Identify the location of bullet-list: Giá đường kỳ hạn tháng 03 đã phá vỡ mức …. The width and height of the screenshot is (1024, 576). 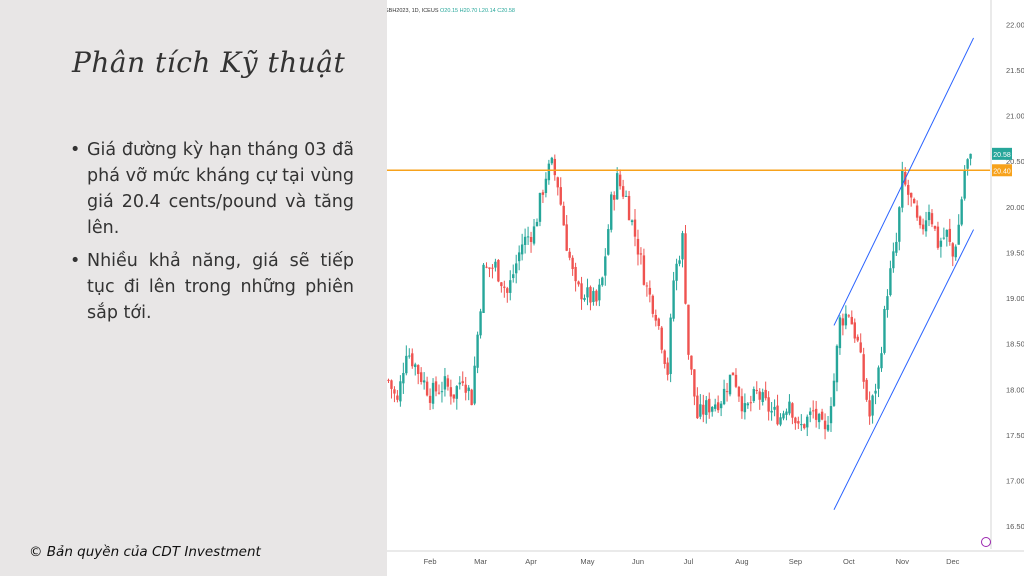
(211, 235).